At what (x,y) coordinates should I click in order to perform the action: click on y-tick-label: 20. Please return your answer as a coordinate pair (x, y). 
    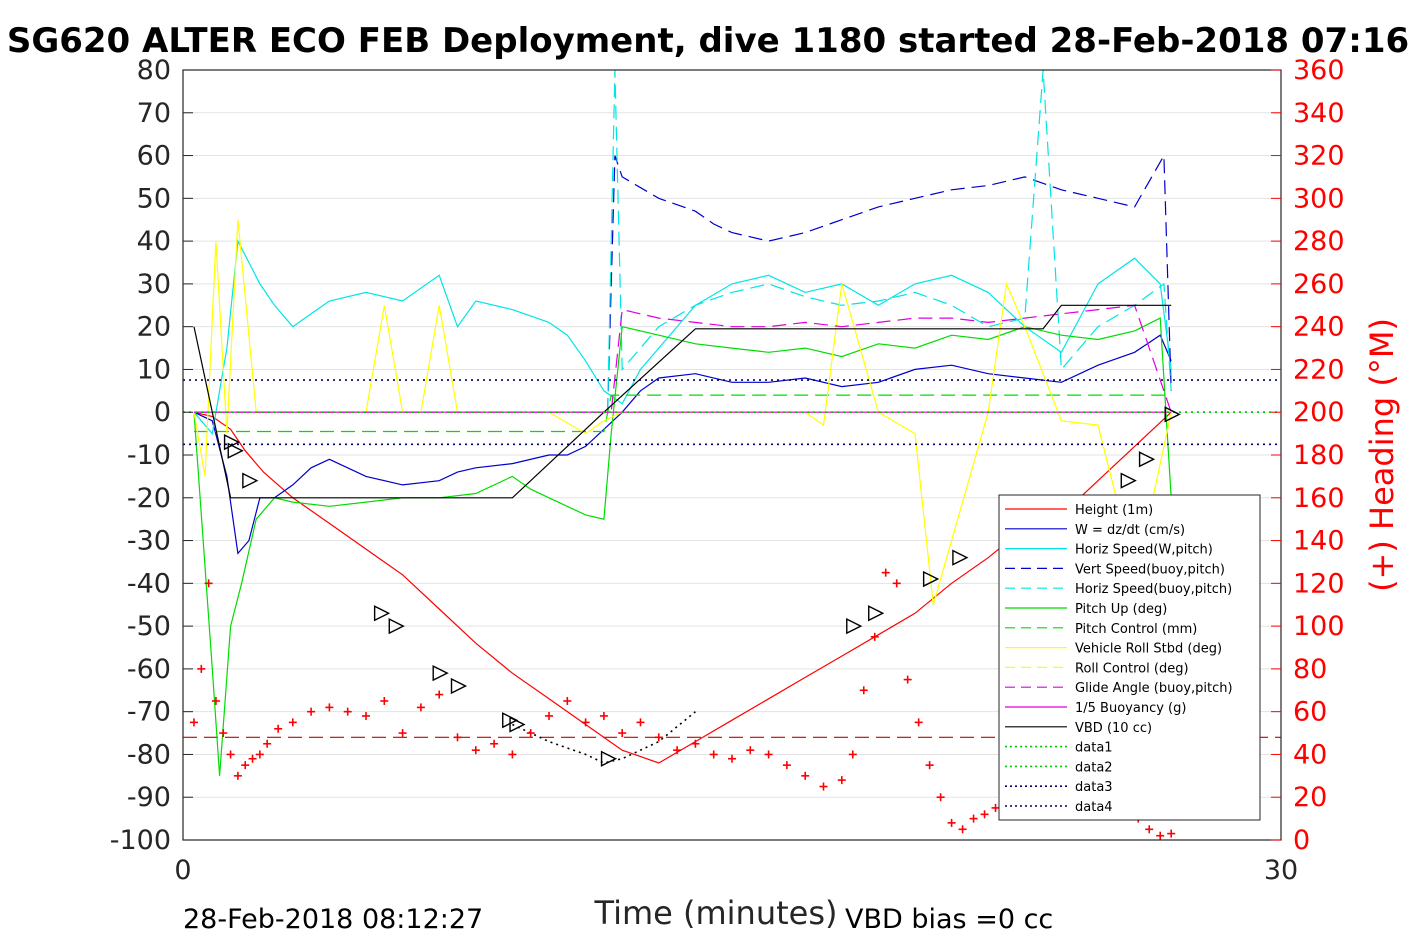
    Looking at the image, I should click on (154, 327).